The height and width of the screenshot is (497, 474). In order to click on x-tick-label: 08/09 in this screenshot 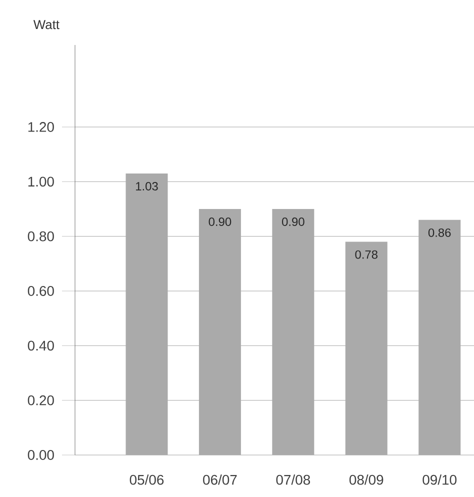, I will do `click(366, 479)`.